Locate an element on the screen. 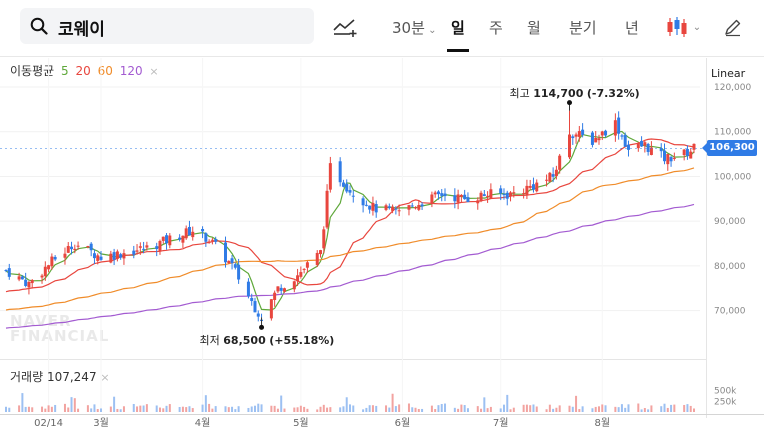 Image resolution: width=764 pixels, height=433 pixels. tab-monthly: 월 is located at coordinates (534, 28).